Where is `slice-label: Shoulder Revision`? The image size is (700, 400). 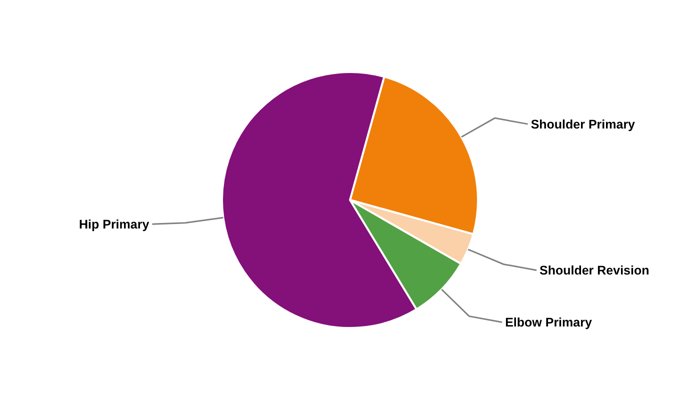 slice-label: Shoulder Revision is located at coordinates (595, 271).